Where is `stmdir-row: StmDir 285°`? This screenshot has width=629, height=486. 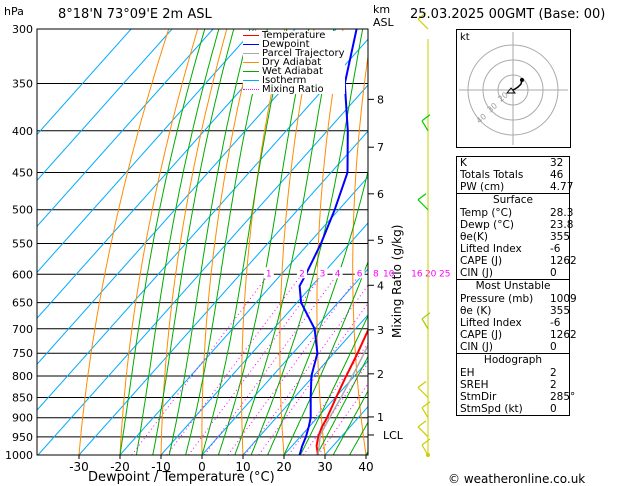
stmdir-row: StmDir 285° is located at coordinates (516, 397).